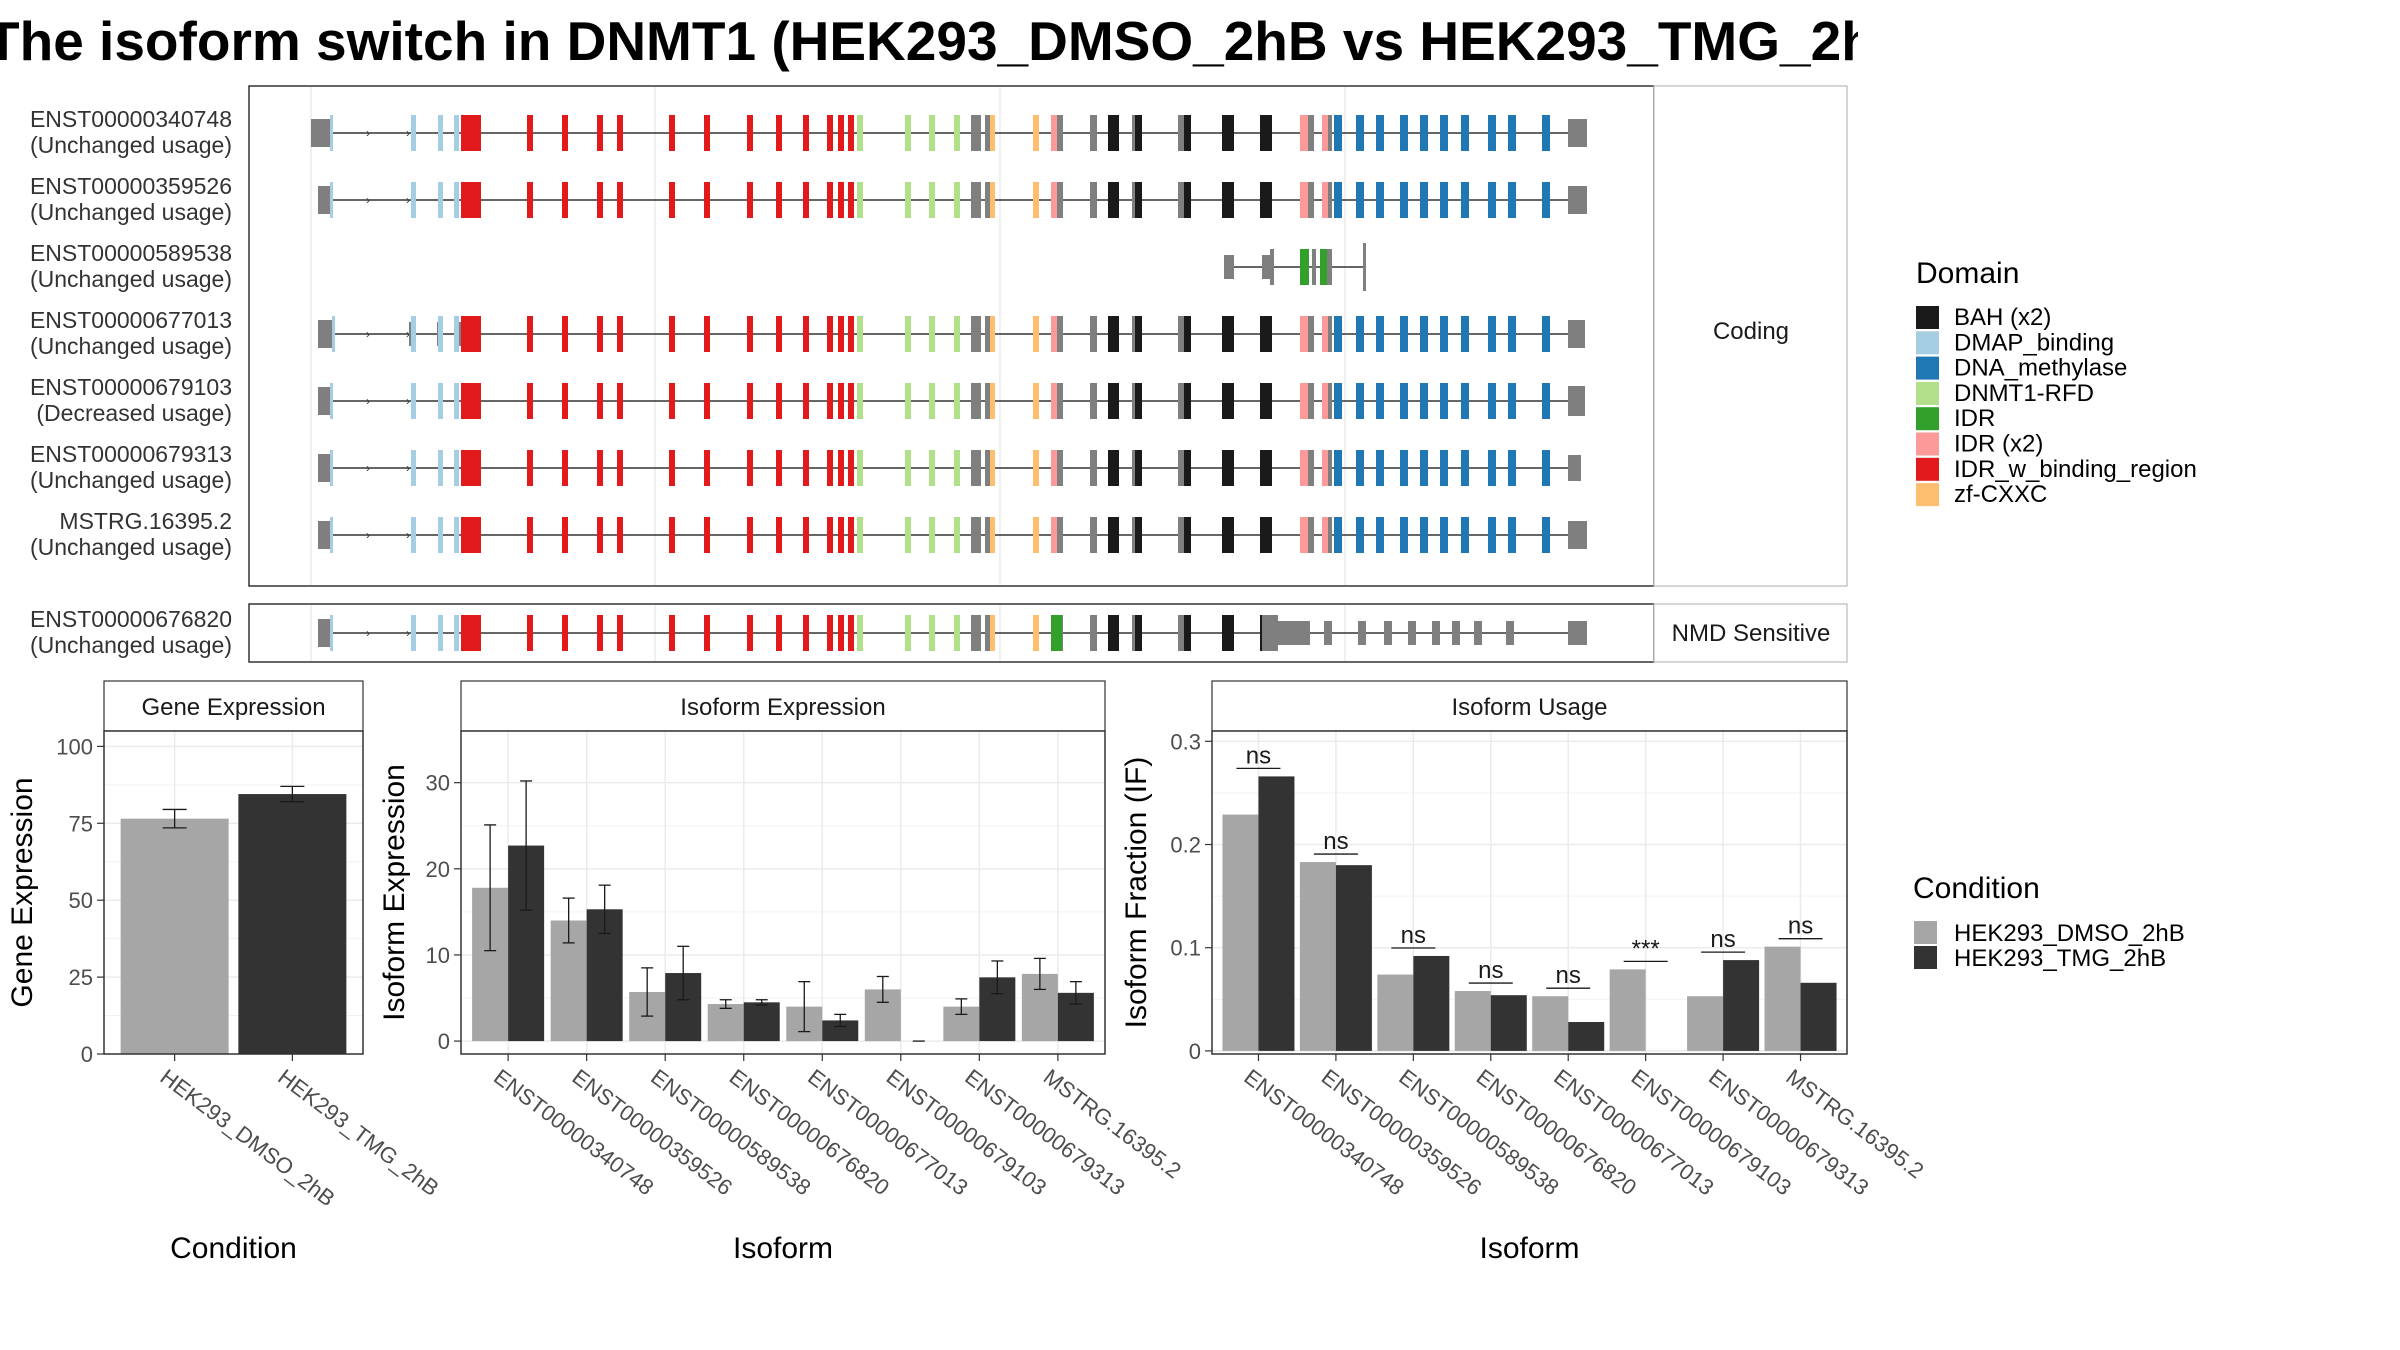 Image resolution: width=2400 pixels, height=1350 pixels. What do you see at coordinates (1750, 633) in the screenshot?
I see `nmd-strip` at bounding box center [1750, 633].